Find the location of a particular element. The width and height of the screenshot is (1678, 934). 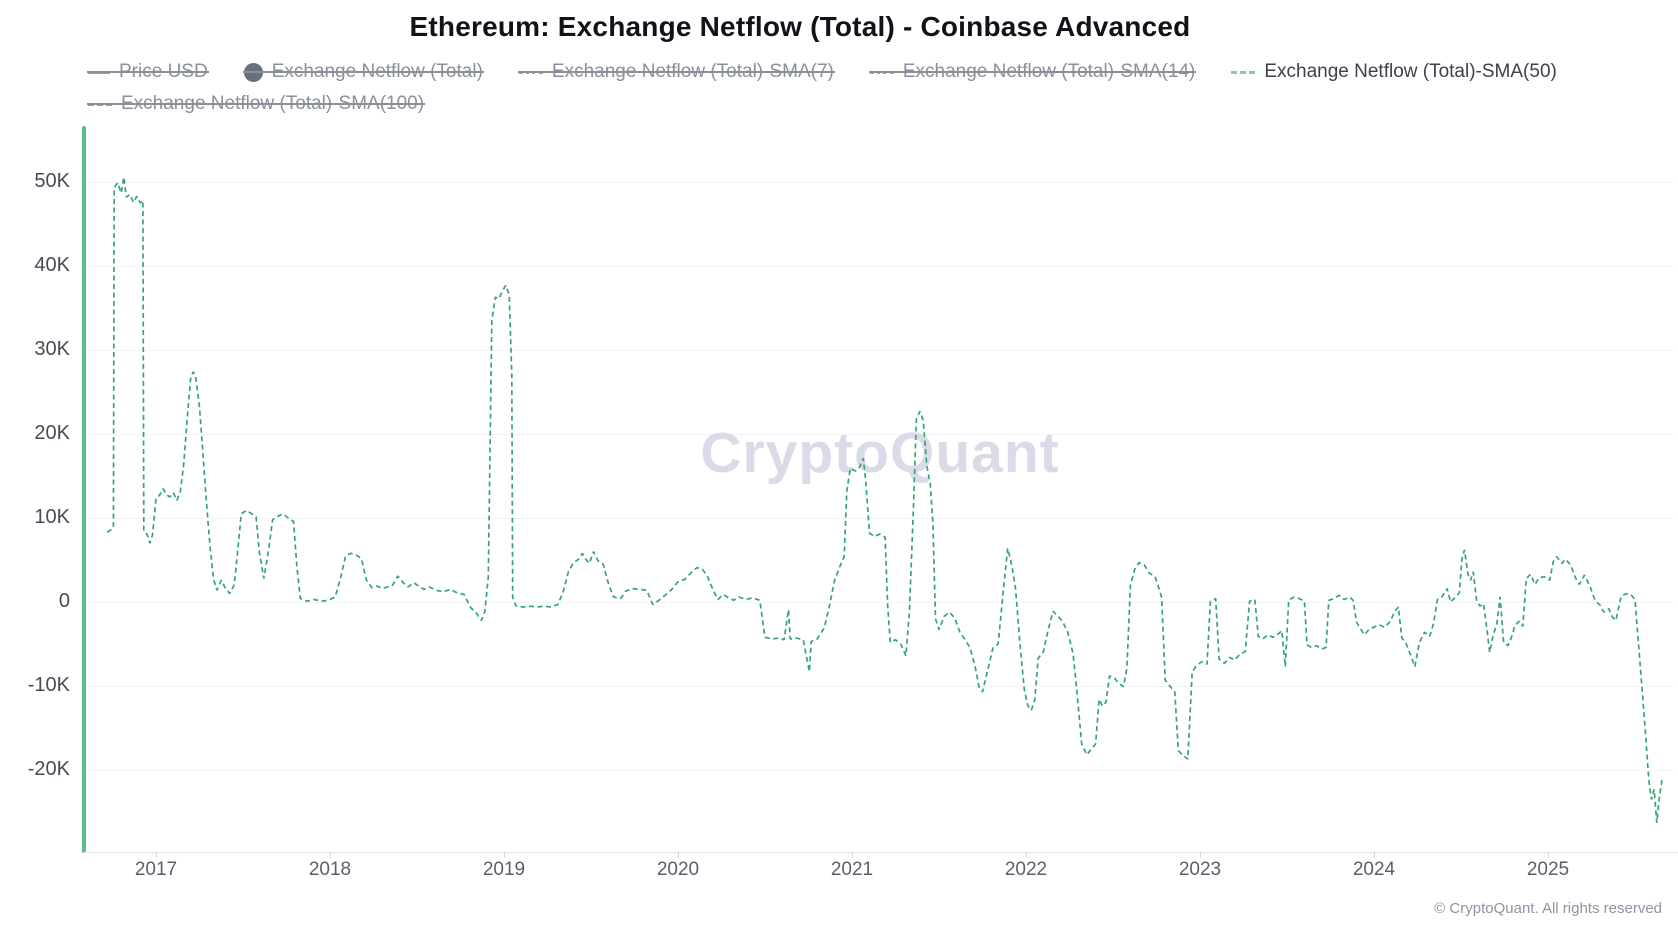

y-tick-label: 30K is located at coordinates (52, 349).